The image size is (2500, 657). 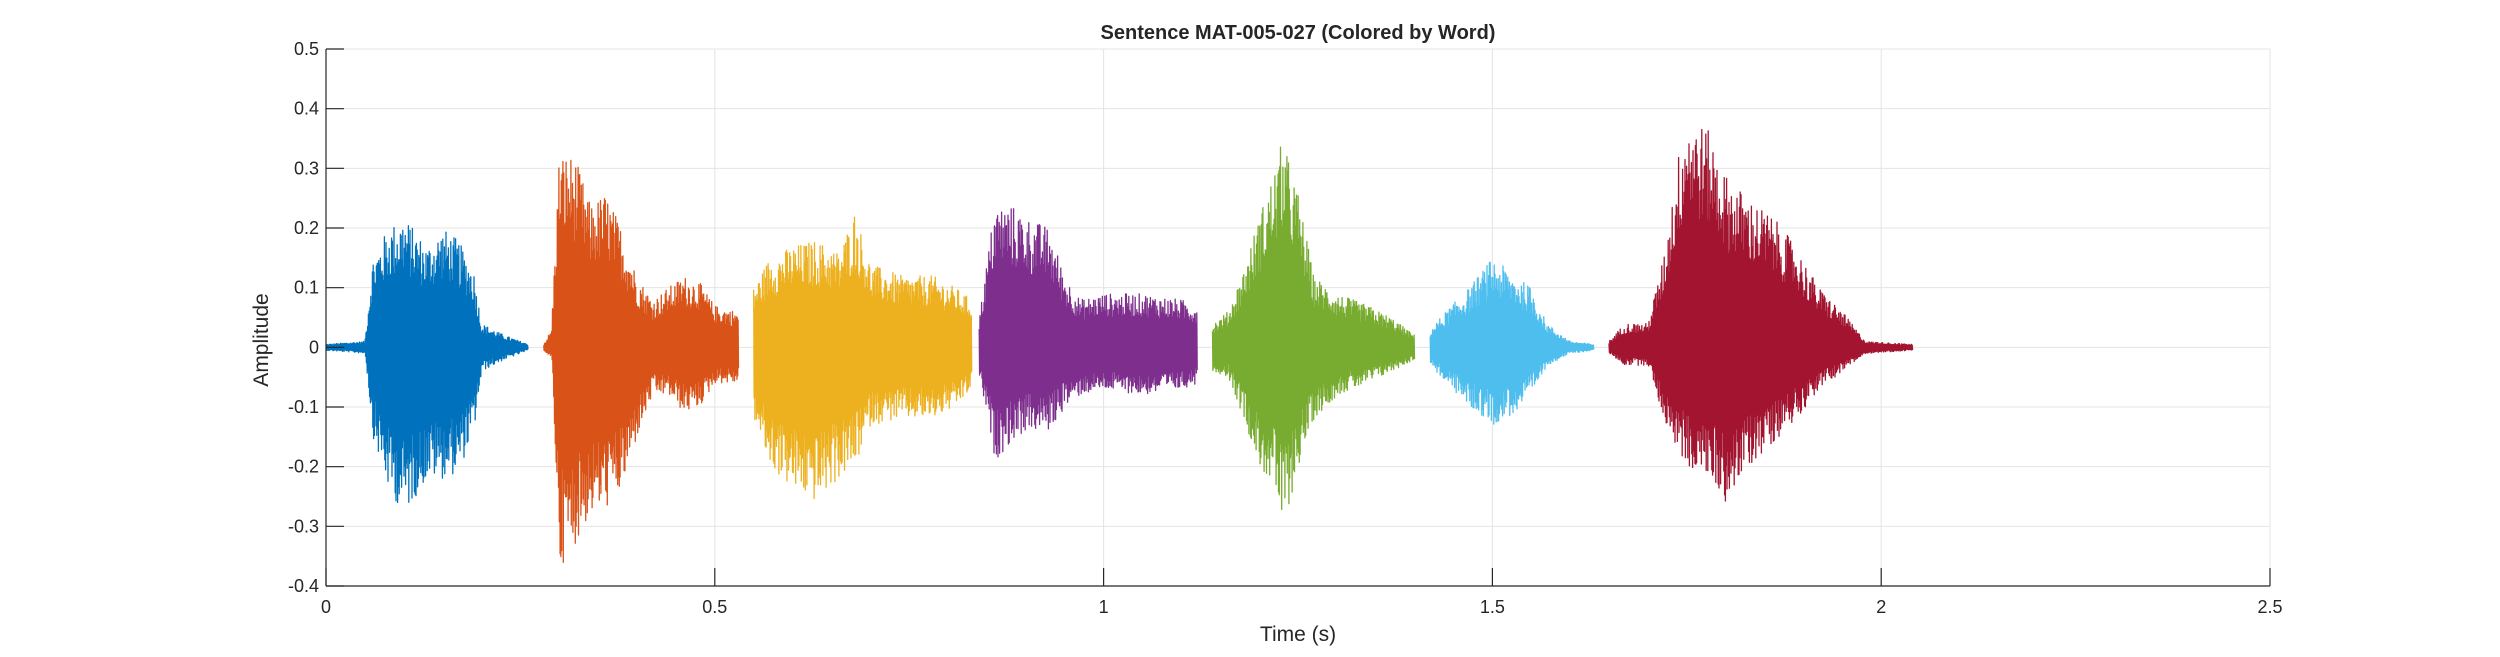 What do you see at coordinates (314, 347) in the screenshot?
I see `y-tick-label: 0` at bounding box center [314, 347].